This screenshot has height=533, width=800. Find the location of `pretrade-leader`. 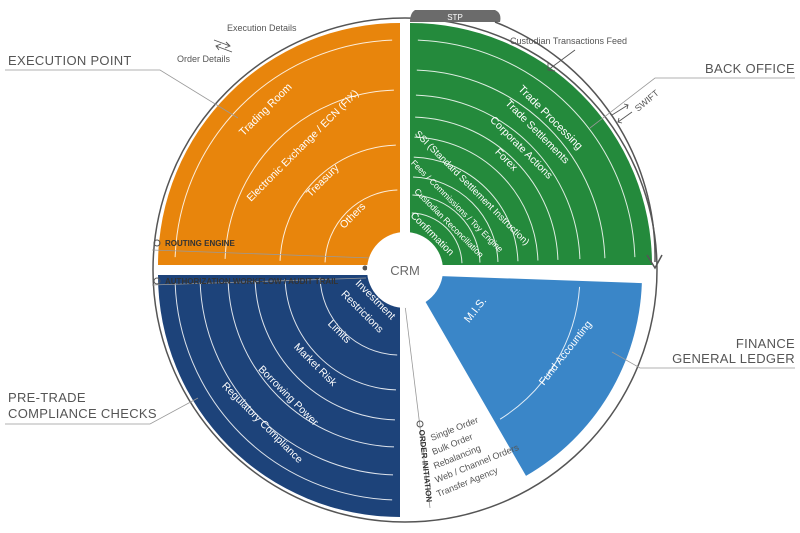

pretrade-leader is located at coordinates (102, 411).